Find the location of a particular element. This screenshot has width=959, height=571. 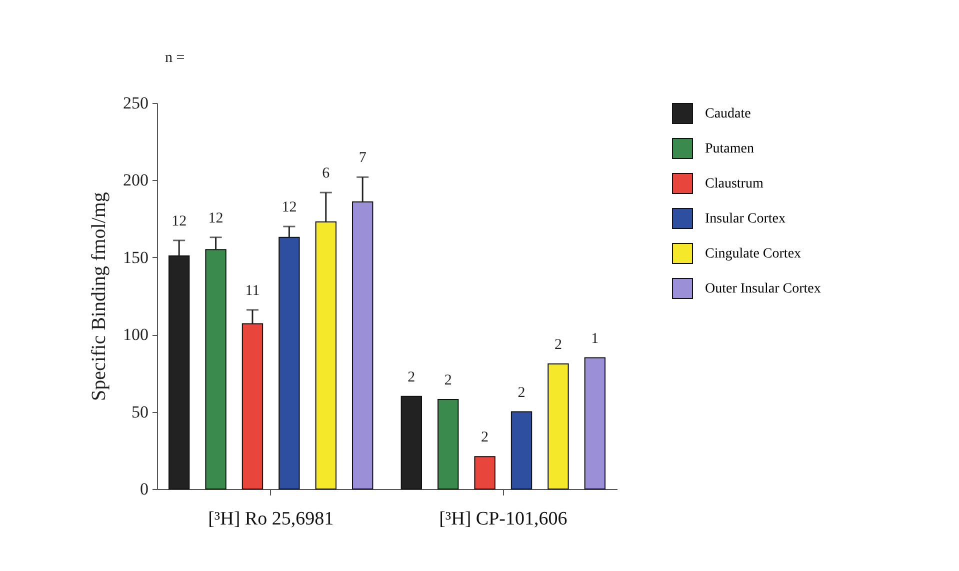

legend-label: Outer Insular Cortex is located at coordinates (763, 289).